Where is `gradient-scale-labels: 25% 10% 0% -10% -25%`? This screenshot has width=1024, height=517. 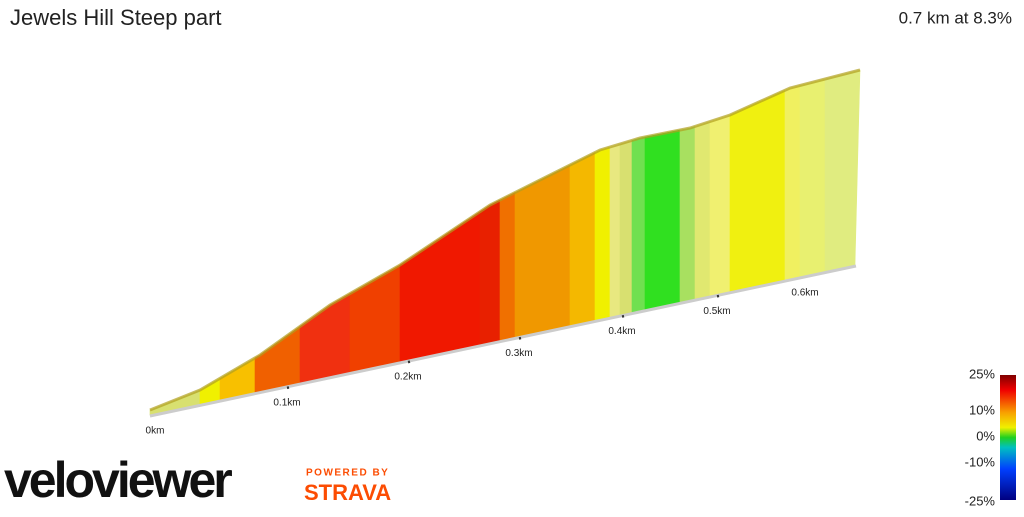 gradient-scale-labels: 25% 10% 0% -10% -25% is located at coordinates (980, 437).